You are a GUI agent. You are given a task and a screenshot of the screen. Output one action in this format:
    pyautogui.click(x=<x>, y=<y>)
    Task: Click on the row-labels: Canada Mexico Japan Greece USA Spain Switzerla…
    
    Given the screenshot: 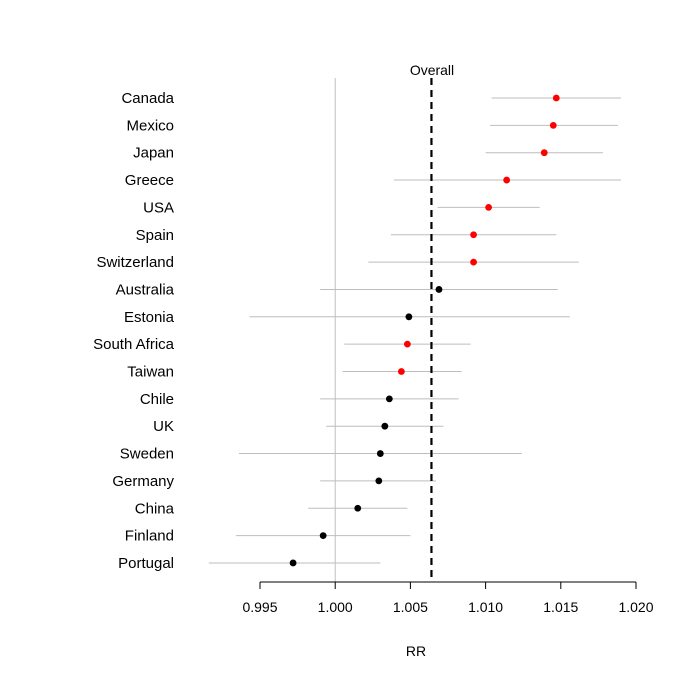 What is the action you would take?
    pyautogui.click(x=134, y=331)
    